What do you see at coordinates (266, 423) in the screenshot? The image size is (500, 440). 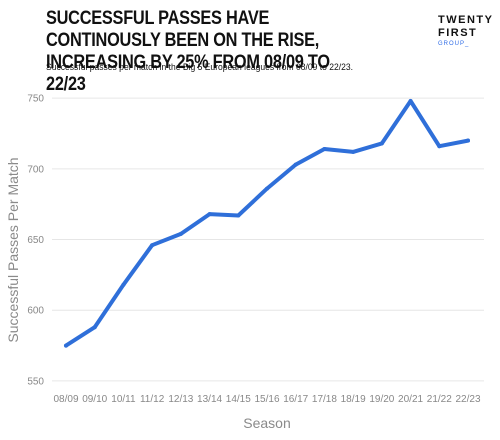 I see `x-axis-title: Season` at bounding box center [266, 423].